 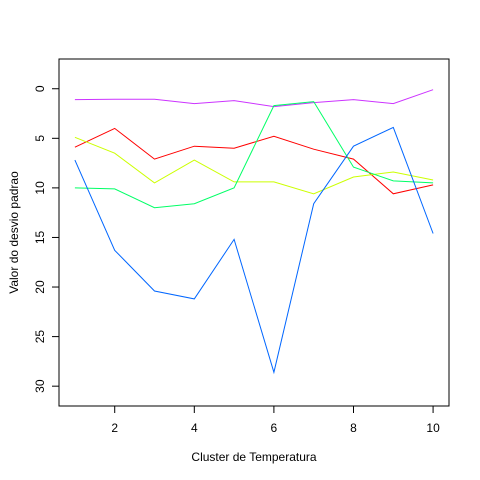 What do you see at coordinates (40, 386) in the screenshot?
I see `y-tick-label: 30` at bounding box center [40, 386].